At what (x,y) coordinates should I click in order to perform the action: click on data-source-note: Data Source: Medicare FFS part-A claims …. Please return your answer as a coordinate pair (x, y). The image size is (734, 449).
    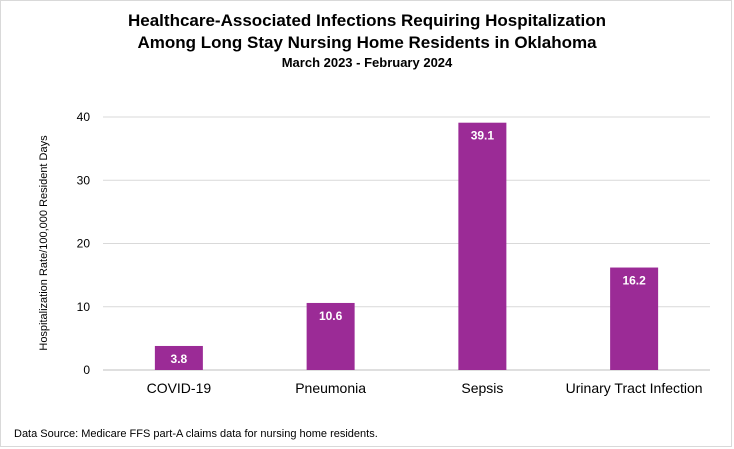
    Looking at the image, I should click on (196, 434).